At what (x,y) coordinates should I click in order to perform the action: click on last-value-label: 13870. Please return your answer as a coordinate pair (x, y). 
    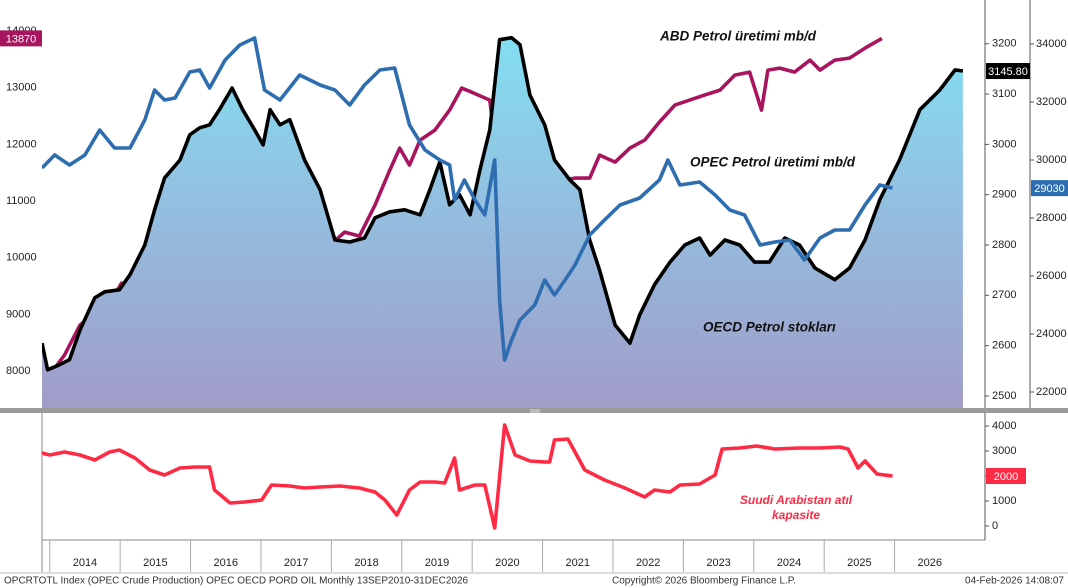
    Looking at the image, I should click on (21, 39).